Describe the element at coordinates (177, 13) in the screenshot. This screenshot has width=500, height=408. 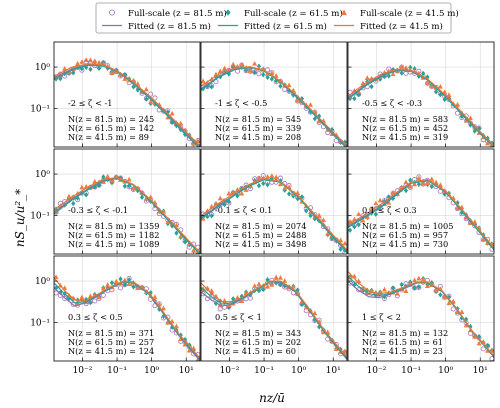
I see `legend-label: Full-scale (z = 81.5 m)` at that location.